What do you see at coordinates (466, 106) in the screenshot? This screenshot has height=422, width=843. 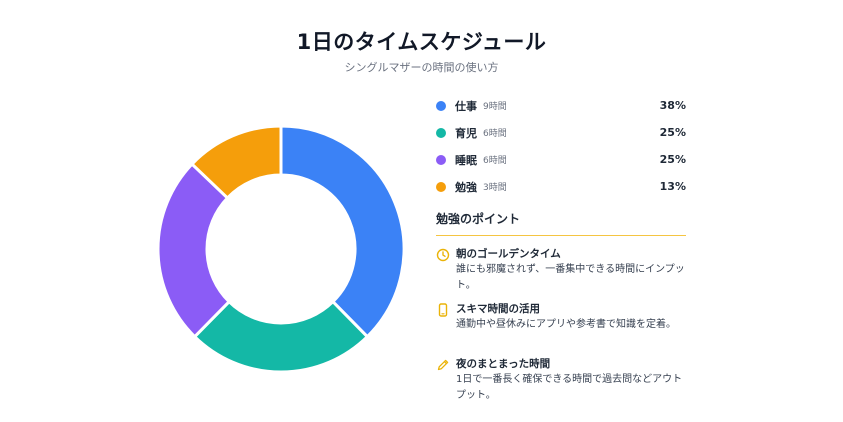 I see `legend-label: 仕事` at bounding box center [466, 106].